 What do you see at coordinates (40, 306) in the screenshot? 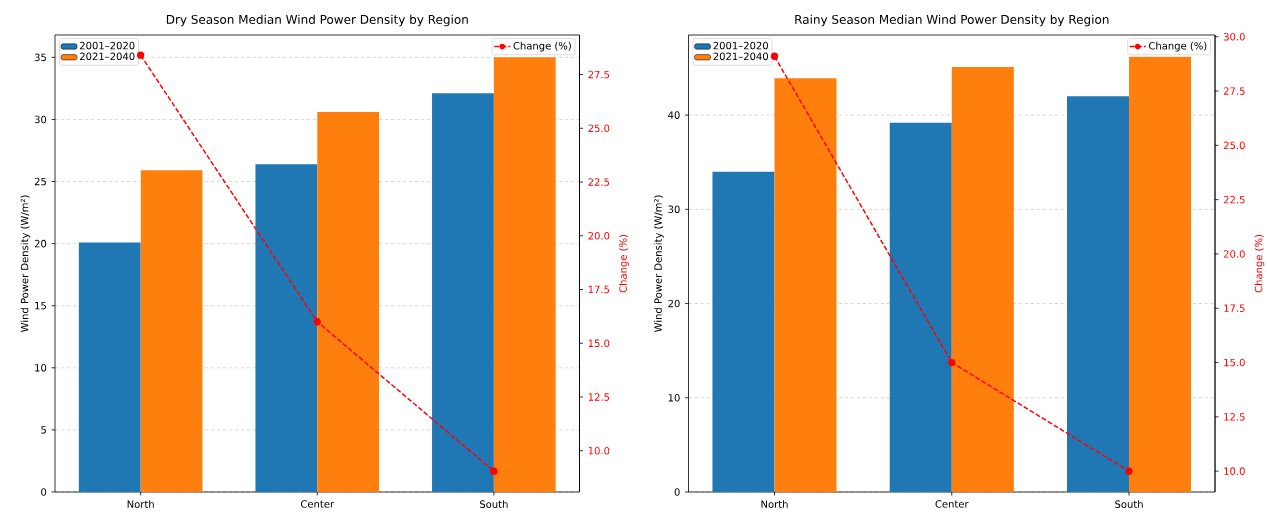
I see `y-tick-label: 15` at bounding box center [40, 306].